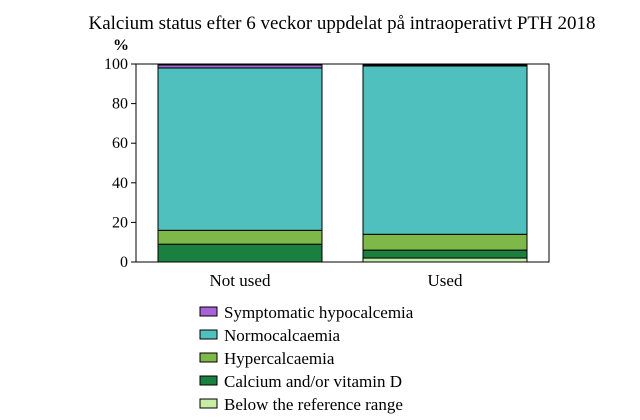  Describe the element at coordinates (208, 380) in the screenshot. I see `legend-swatch-calcium-and-or-vitamin-d` at that location.